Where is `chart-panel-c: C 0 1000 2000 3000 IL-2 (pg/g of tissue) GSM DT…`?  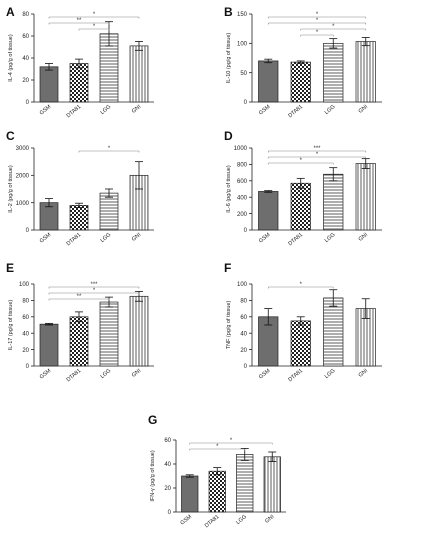
chart-panel-c: C 0 1000 2000 3000 IL-2 (pg/g of tissue) GSM DT… is located at coordinates (80, 188).